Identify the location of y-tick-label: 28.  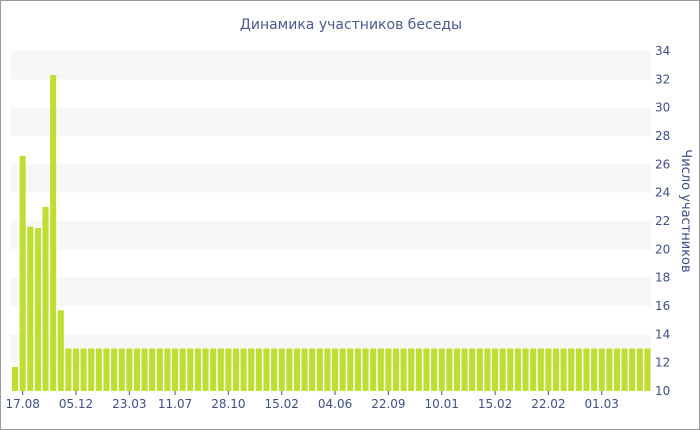
(662, 136).